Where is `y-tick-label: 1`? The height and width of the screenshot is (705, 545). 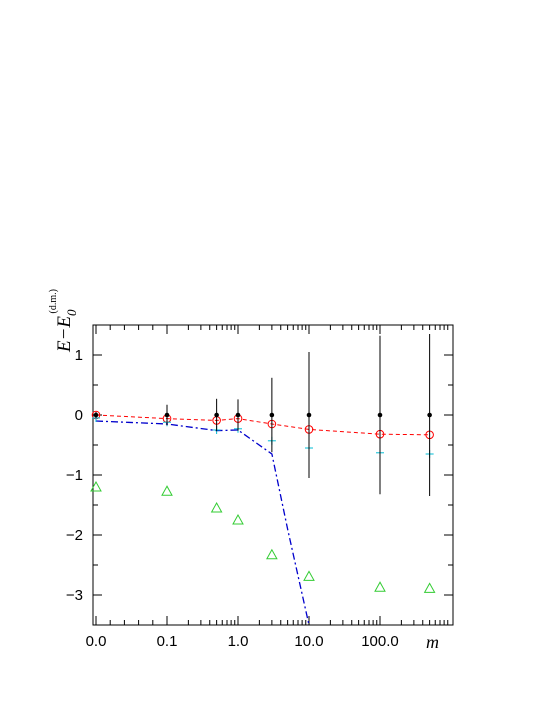 y-tick-label: 1 is located at coordinates (79, 355).